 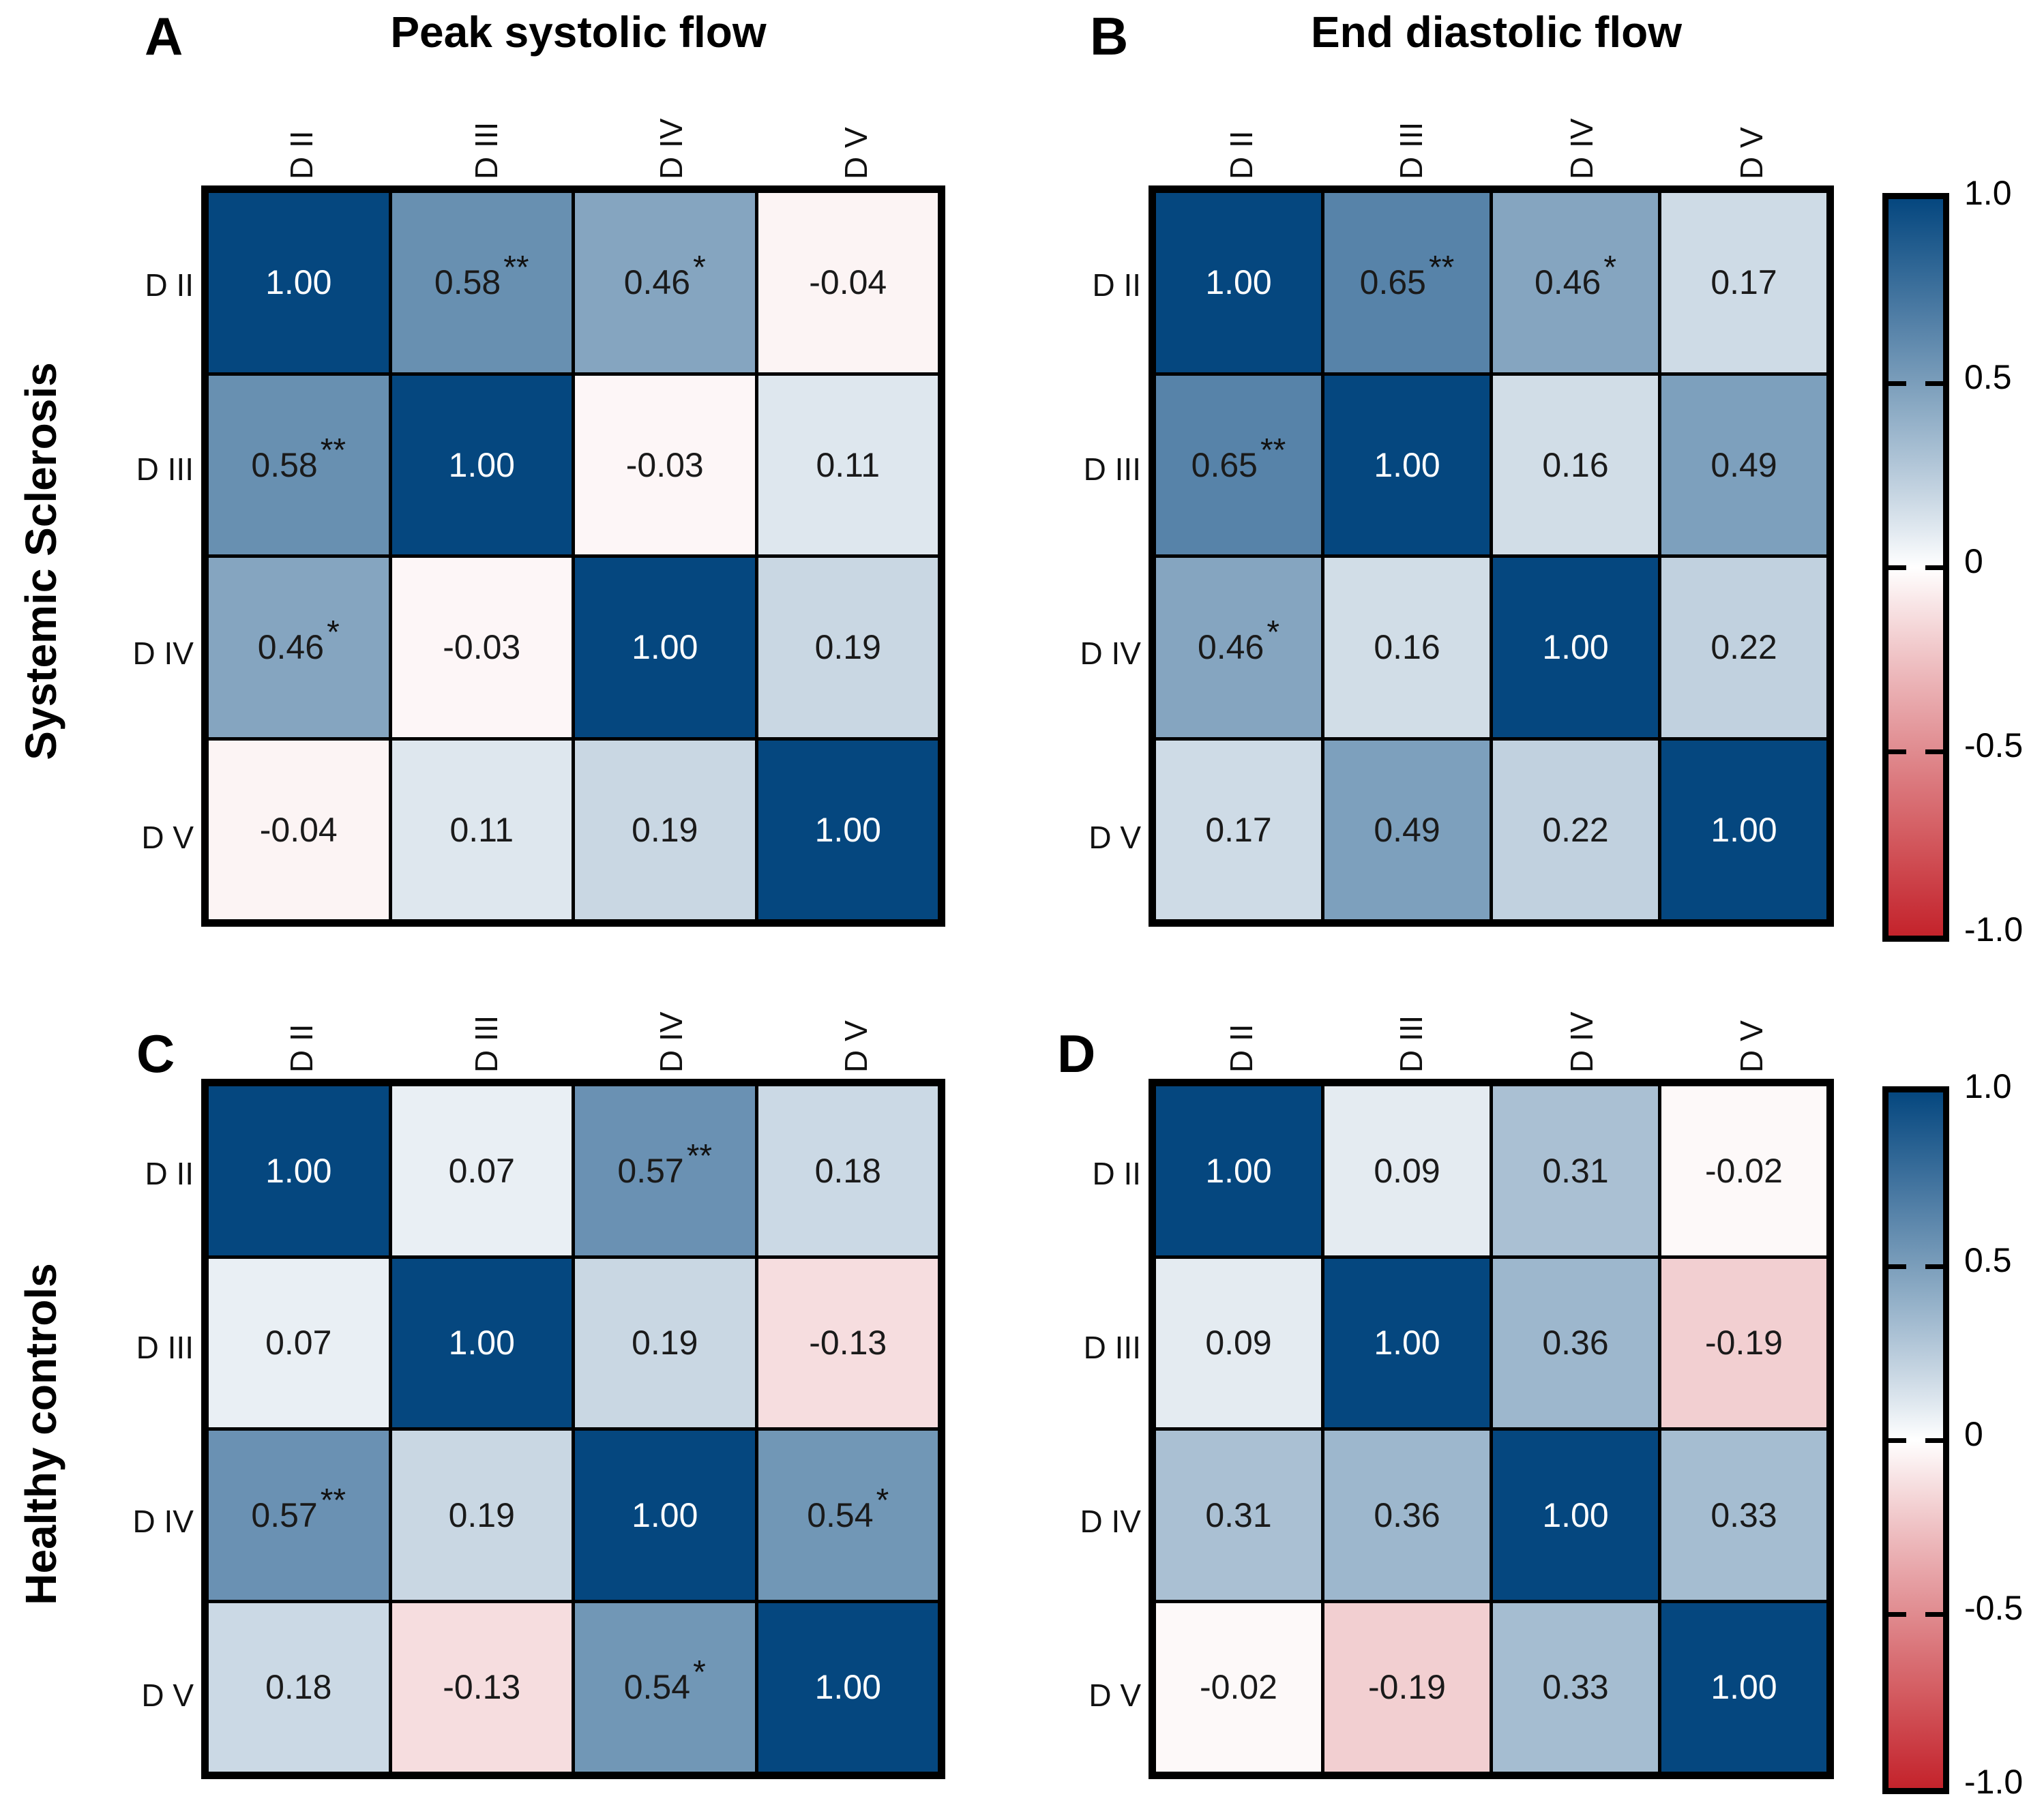 I want to click on cell-value: 0.46*, so click(x=1238, y=640).